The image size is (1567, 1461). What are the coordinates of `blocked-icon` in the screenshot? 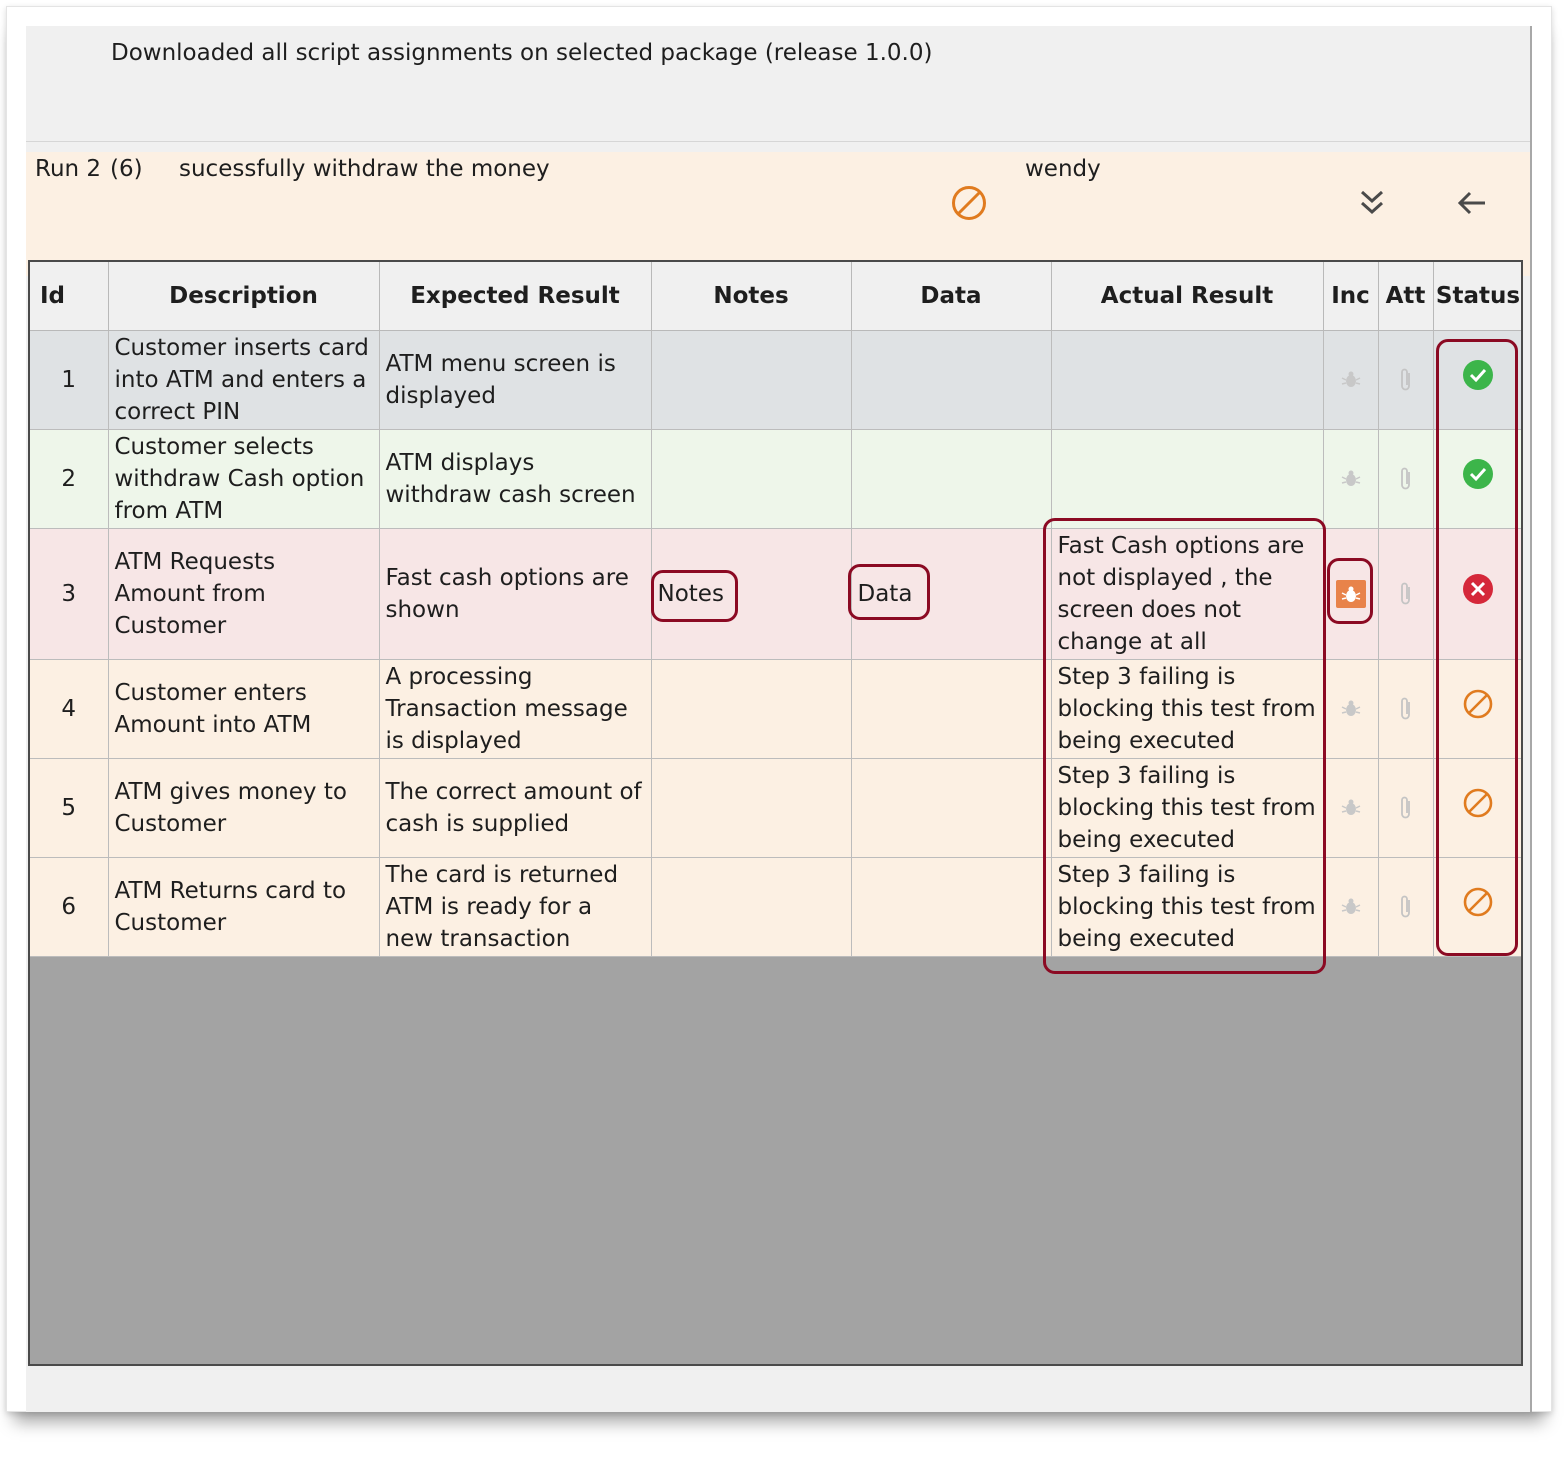 It's located at (969, 203).